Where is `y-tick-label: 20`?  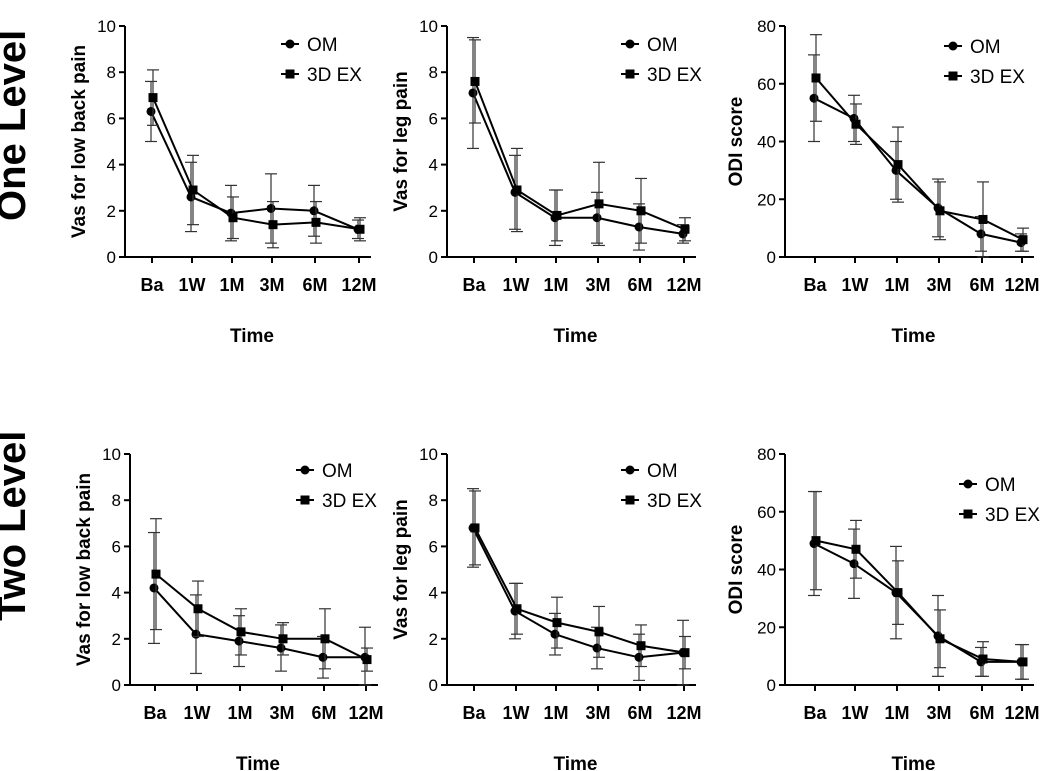 y-tick-label: 20 is located at coordinates (766, 627).